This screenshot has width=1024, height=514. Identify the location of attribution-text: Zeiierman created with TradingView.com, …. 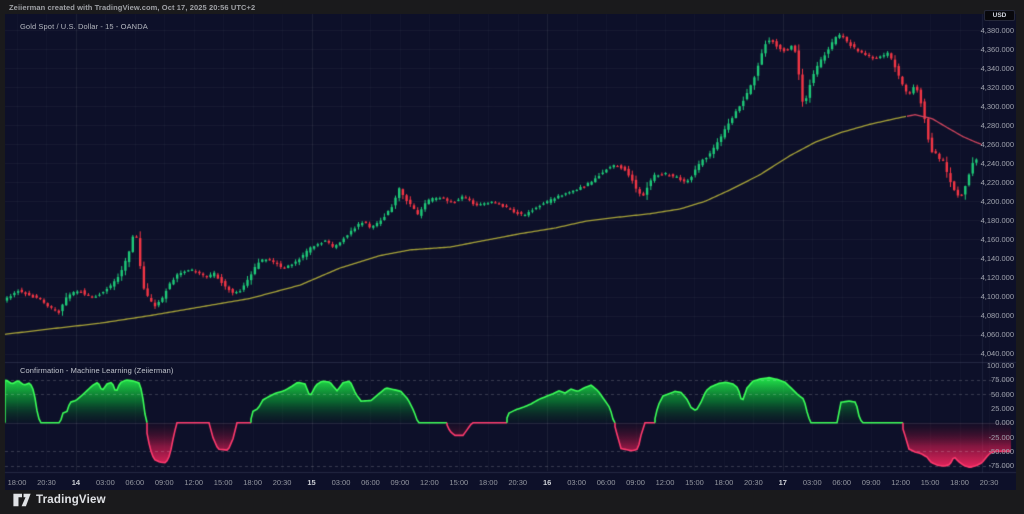
(132, 7).